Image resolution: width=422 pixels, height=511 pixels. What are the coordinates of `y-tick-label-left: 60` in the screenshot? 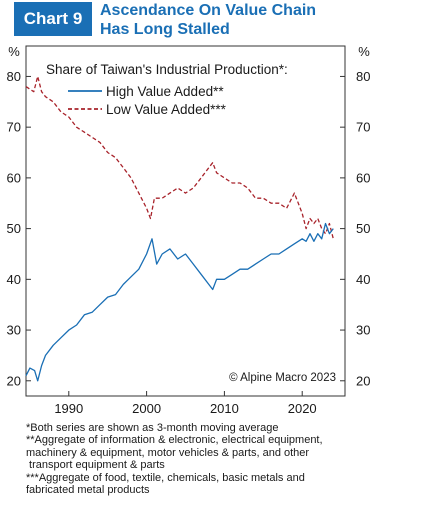 It's located at (14, 177).